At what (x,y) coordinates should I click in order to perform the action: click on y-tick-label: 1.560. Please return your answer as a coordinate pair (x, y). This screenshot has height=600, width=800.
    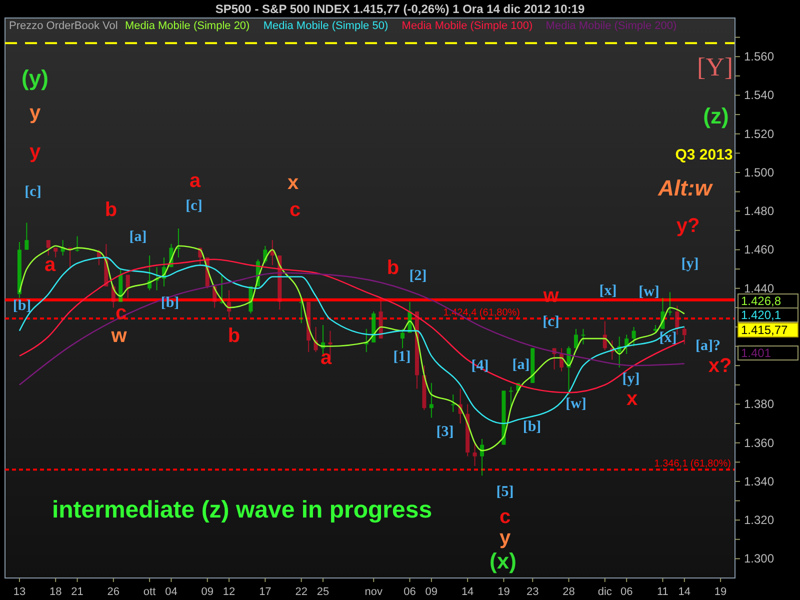
    Looking at the image, I should click on (759, 57).